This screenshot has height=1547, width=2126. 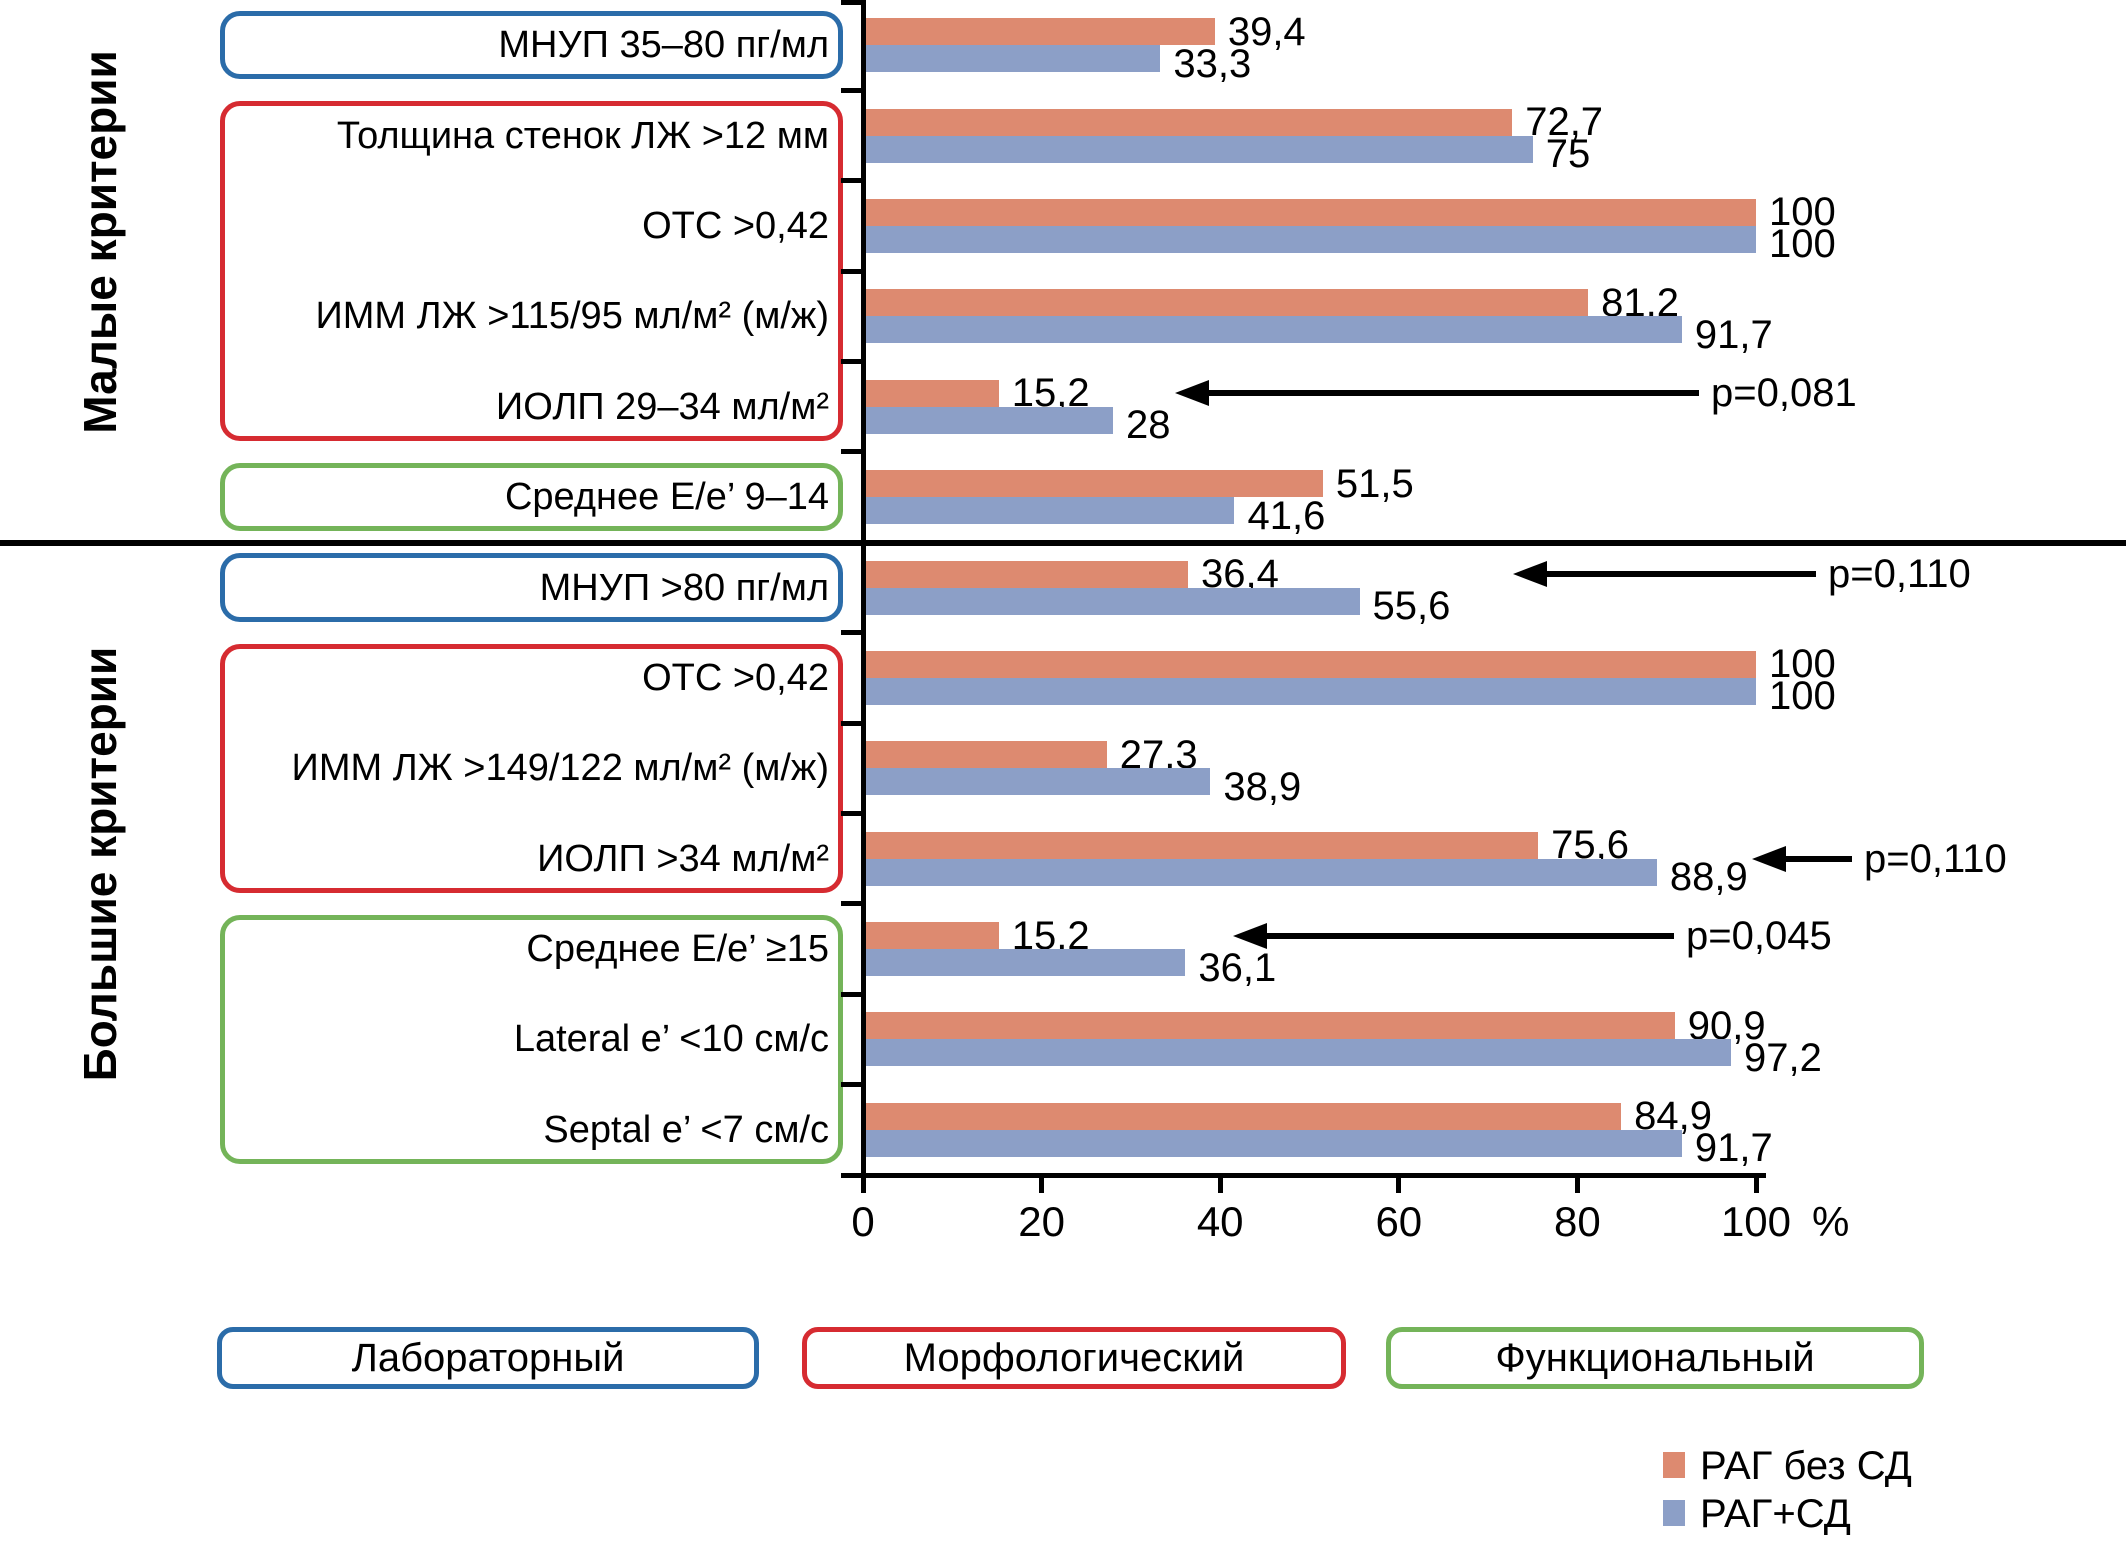 What do you see at coordinates (662, 406) in the screenshot?
I see `criteria-label: ИОЛП 29–34 мл/м²` at bounding box center [662, 406].